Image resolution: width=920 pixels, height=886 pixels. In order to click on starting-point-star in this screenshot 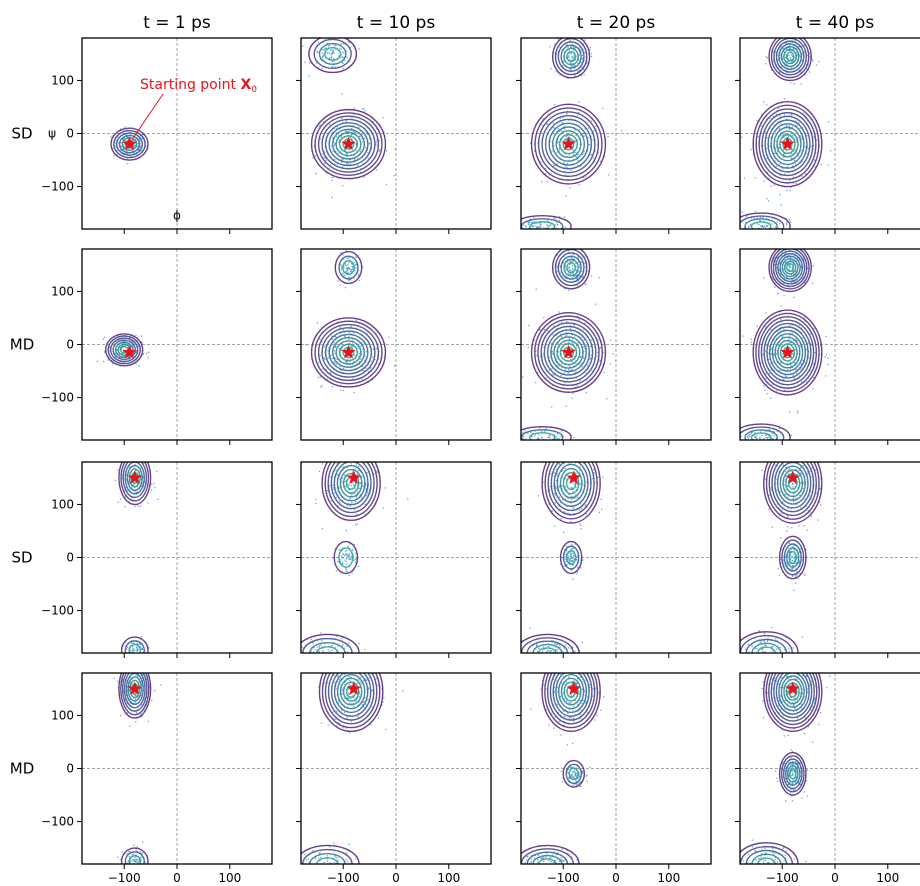, I will do `click(134, 477)`.